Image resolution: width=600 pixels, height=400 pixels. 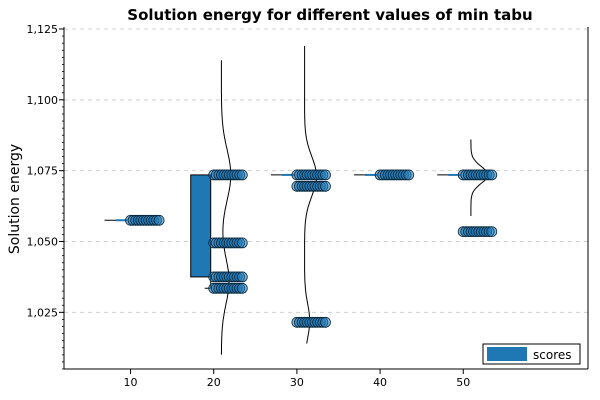 I want to click on y-tick-label: 1,125, so click(x=43, y=29).